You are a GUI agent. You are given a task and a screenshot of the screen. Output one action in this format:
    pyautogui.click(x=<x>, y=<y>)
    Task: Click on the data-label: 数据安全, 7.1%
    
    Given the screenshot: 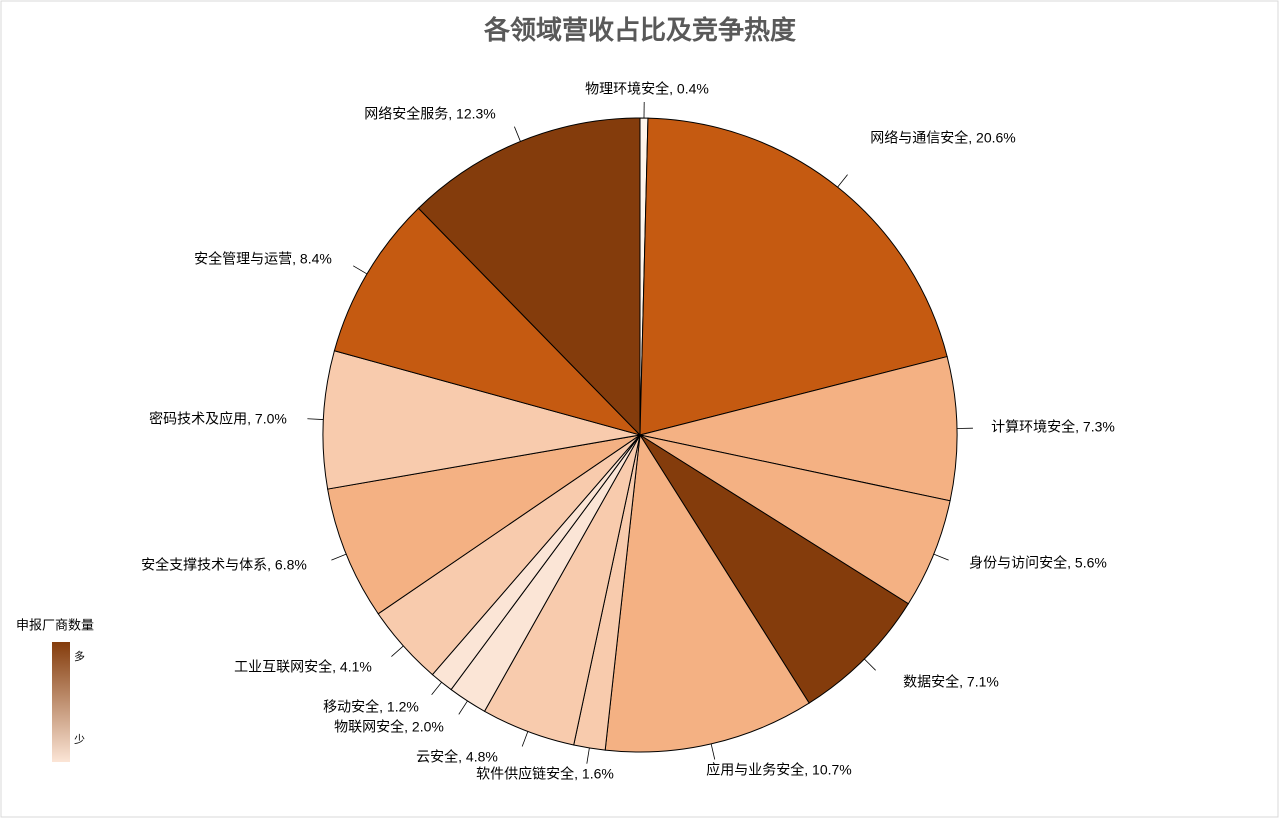 What is the action you would take?
    pyautogui.click(x=951, y=682)
    